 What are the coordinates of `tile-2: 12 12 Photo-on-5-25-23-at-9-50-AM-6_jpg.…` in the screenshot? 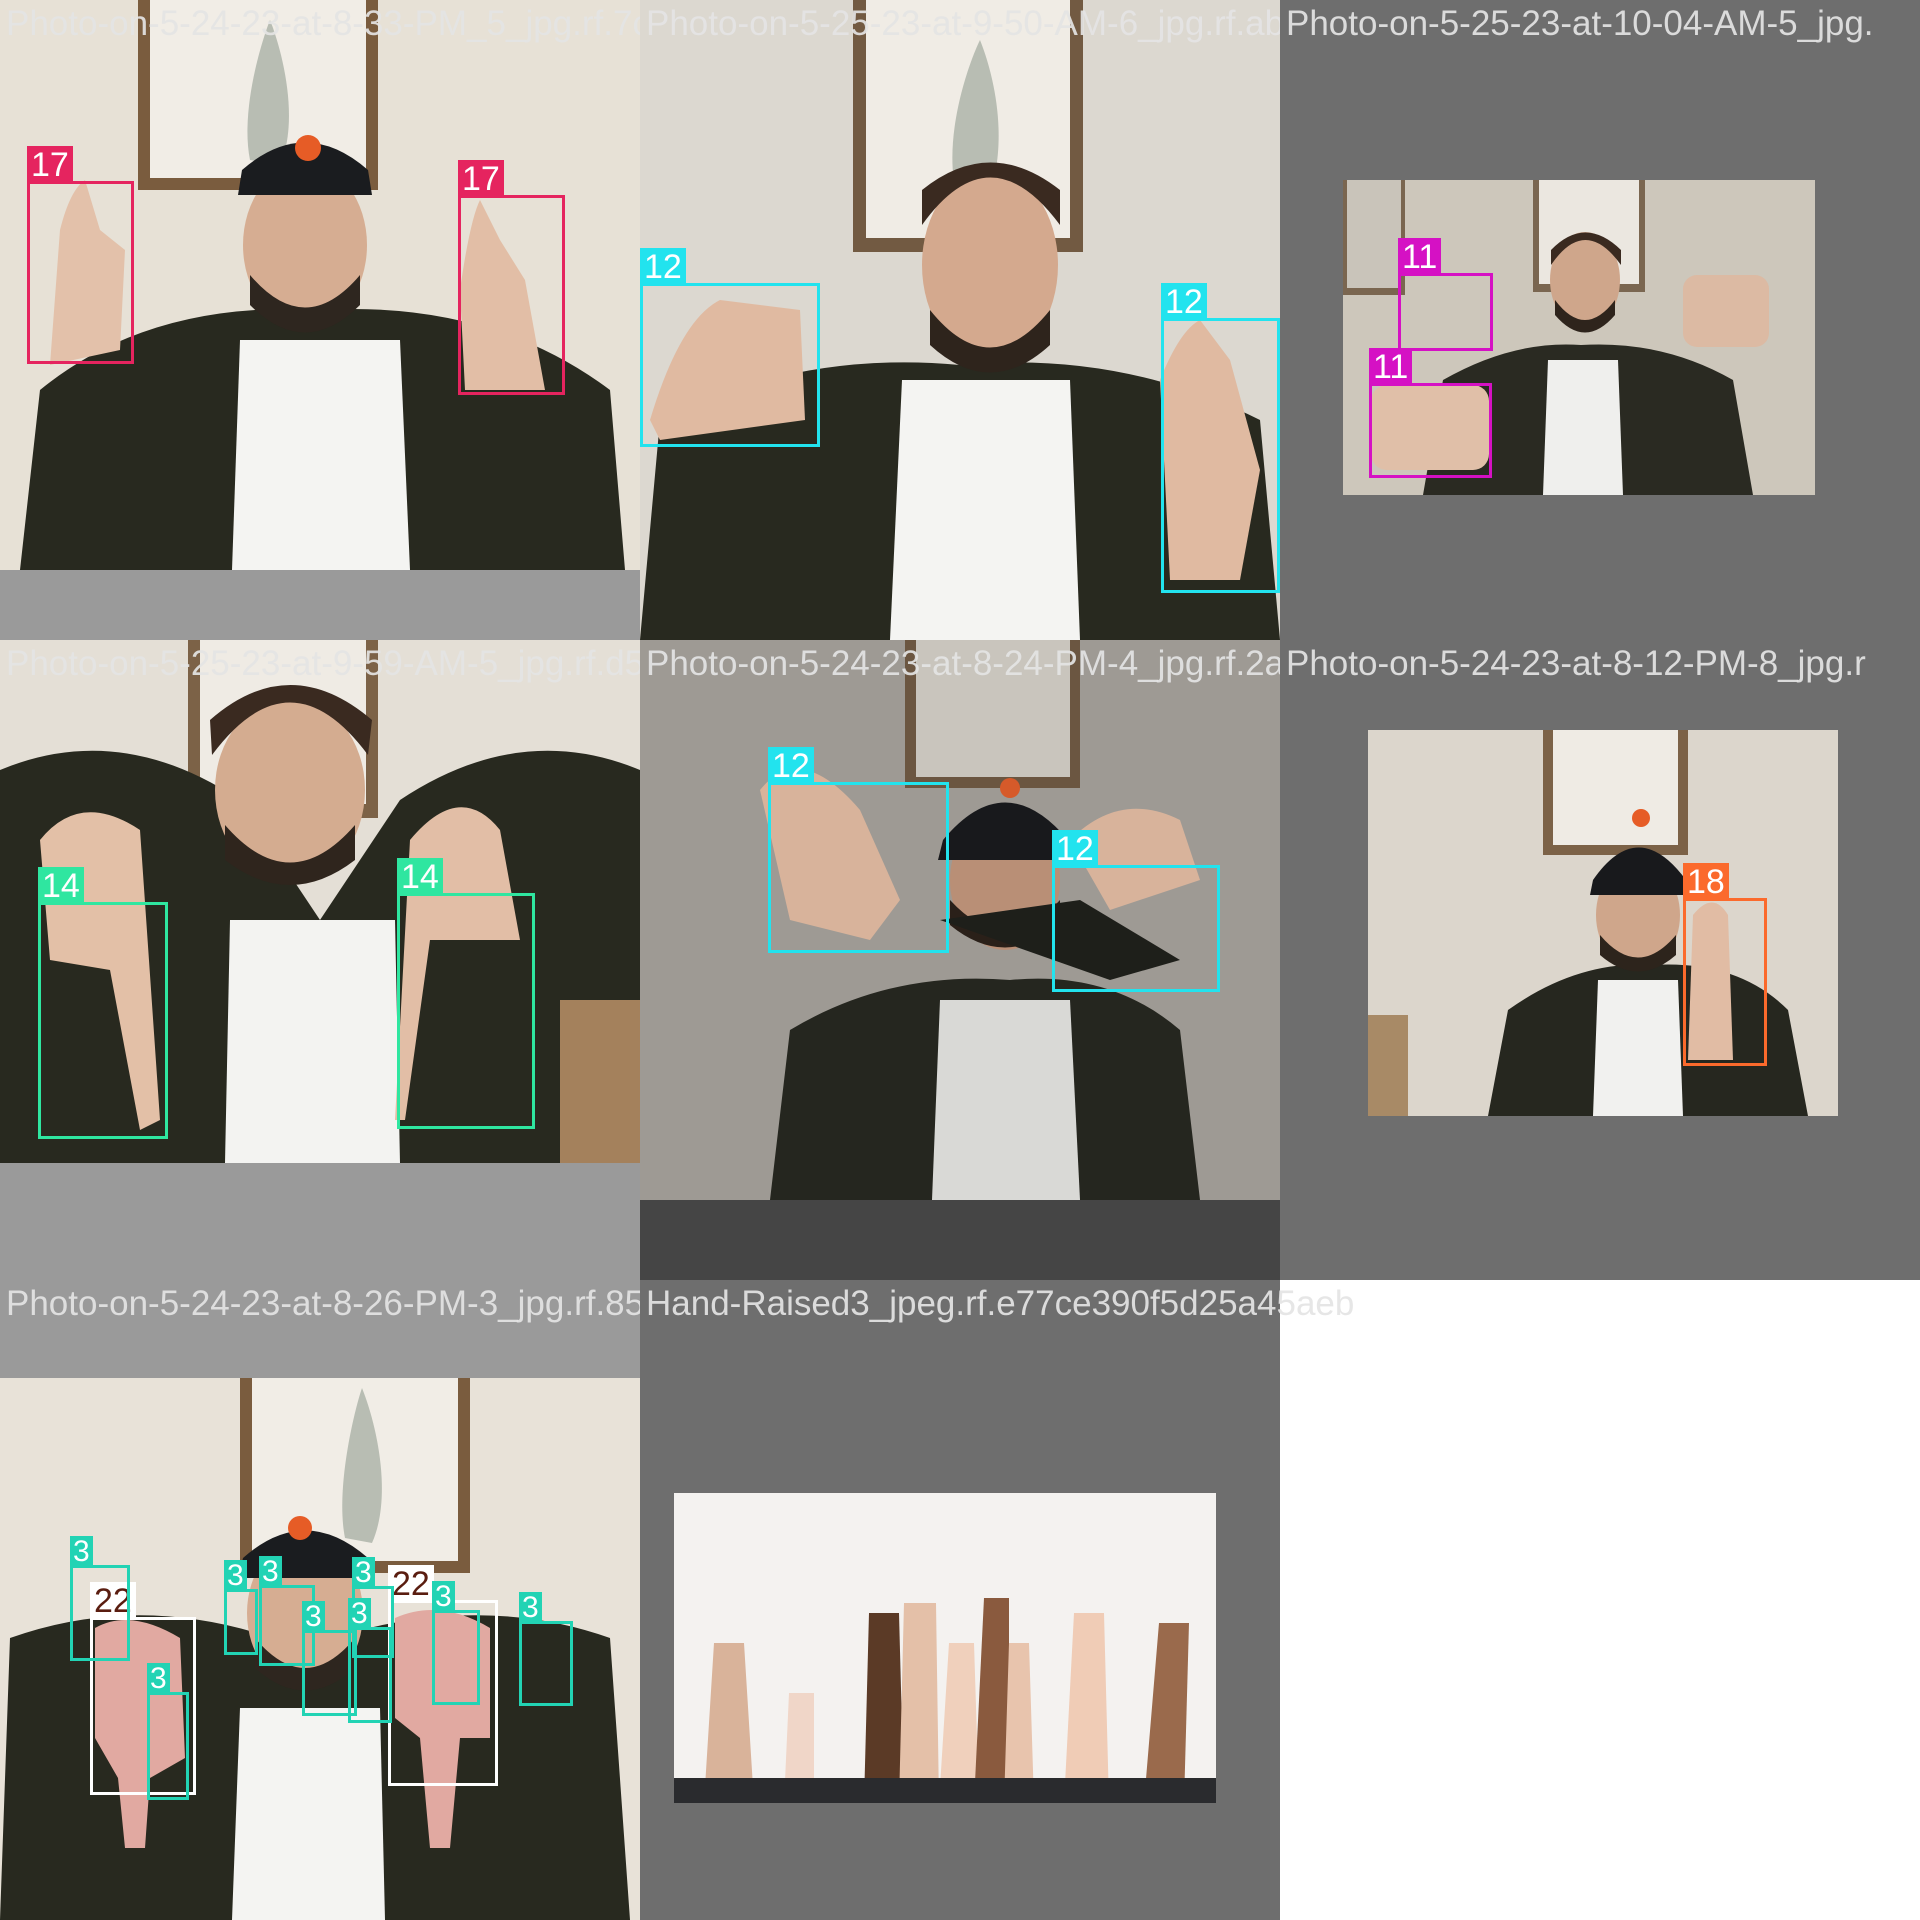 It's located at (960, 320).